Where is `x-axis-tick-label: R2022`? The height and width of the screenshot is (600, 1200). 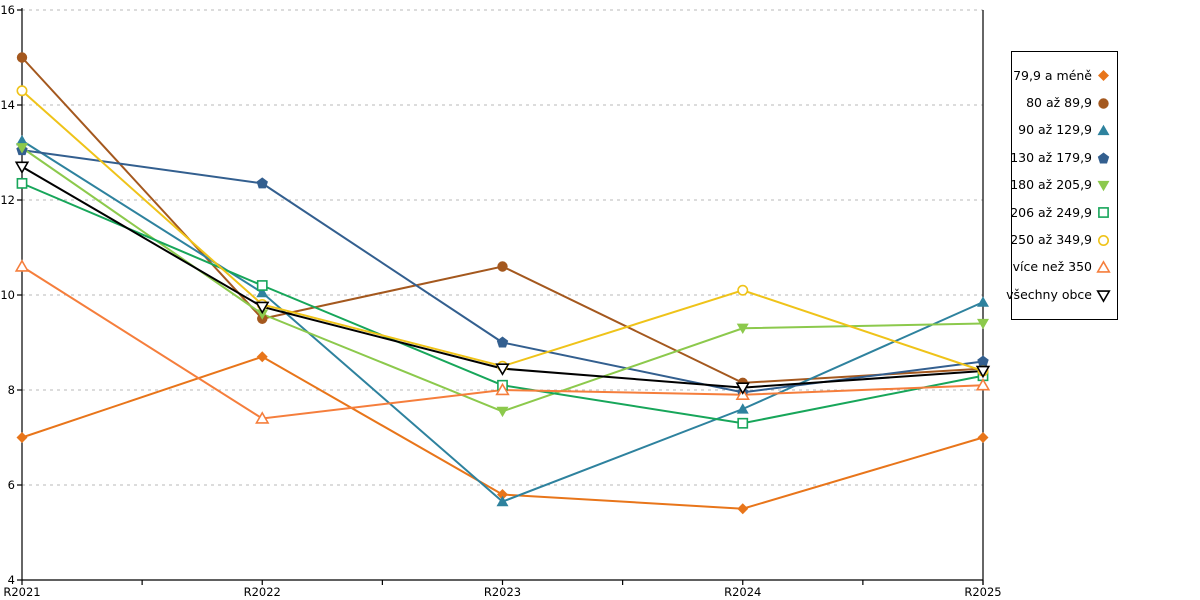 x-axis-tick-label: R2022 is located at coordinates (262, 592).